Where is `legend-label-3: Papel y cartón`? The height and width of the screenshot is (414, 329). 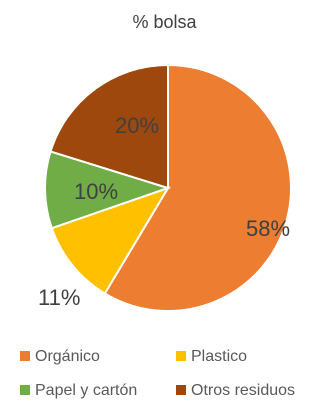
legend-label-3: Papel y cartón is located at coordinates (86, 390).